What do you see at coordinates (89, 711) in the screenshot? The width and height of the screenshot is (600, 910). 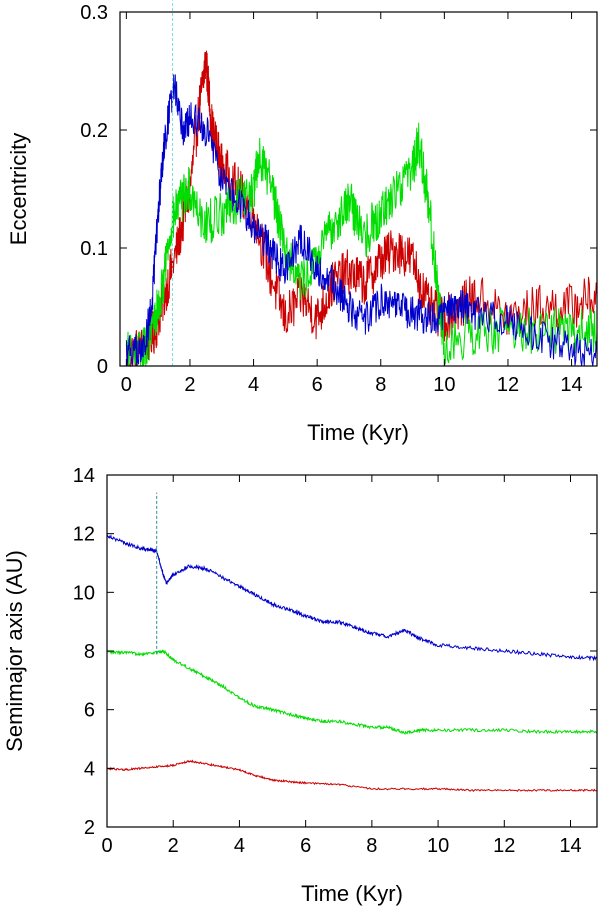 I see `y-tick-label: 6` at bounding box center [89, 711].